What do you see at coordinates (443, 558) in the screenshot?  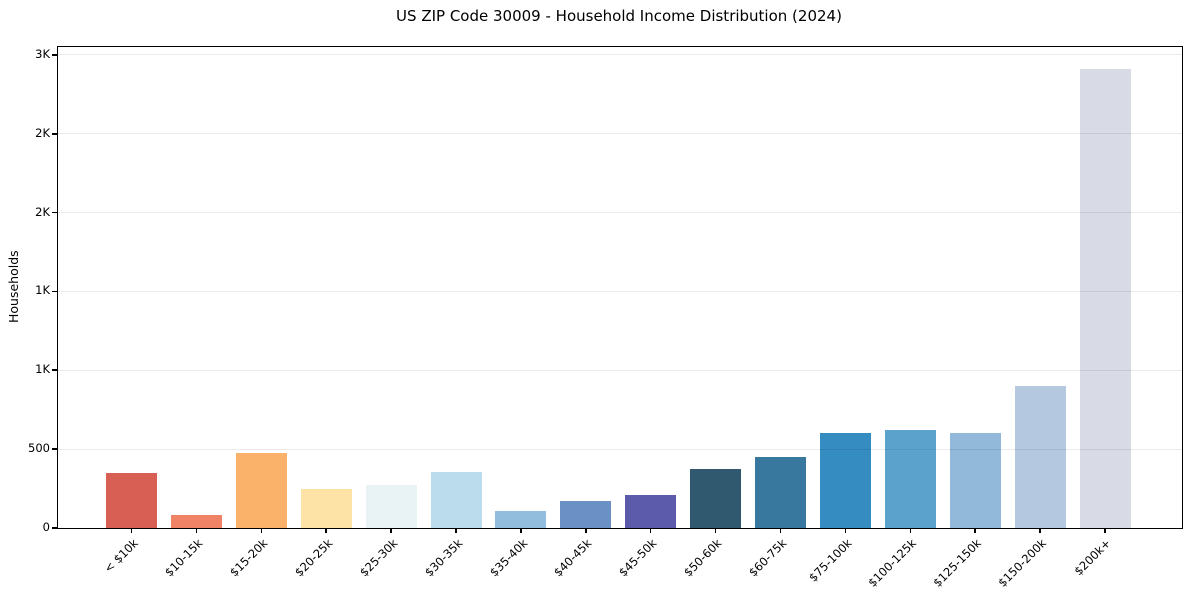 I see `x-tick-label: $30-35k` at bounding box center [443, 558].